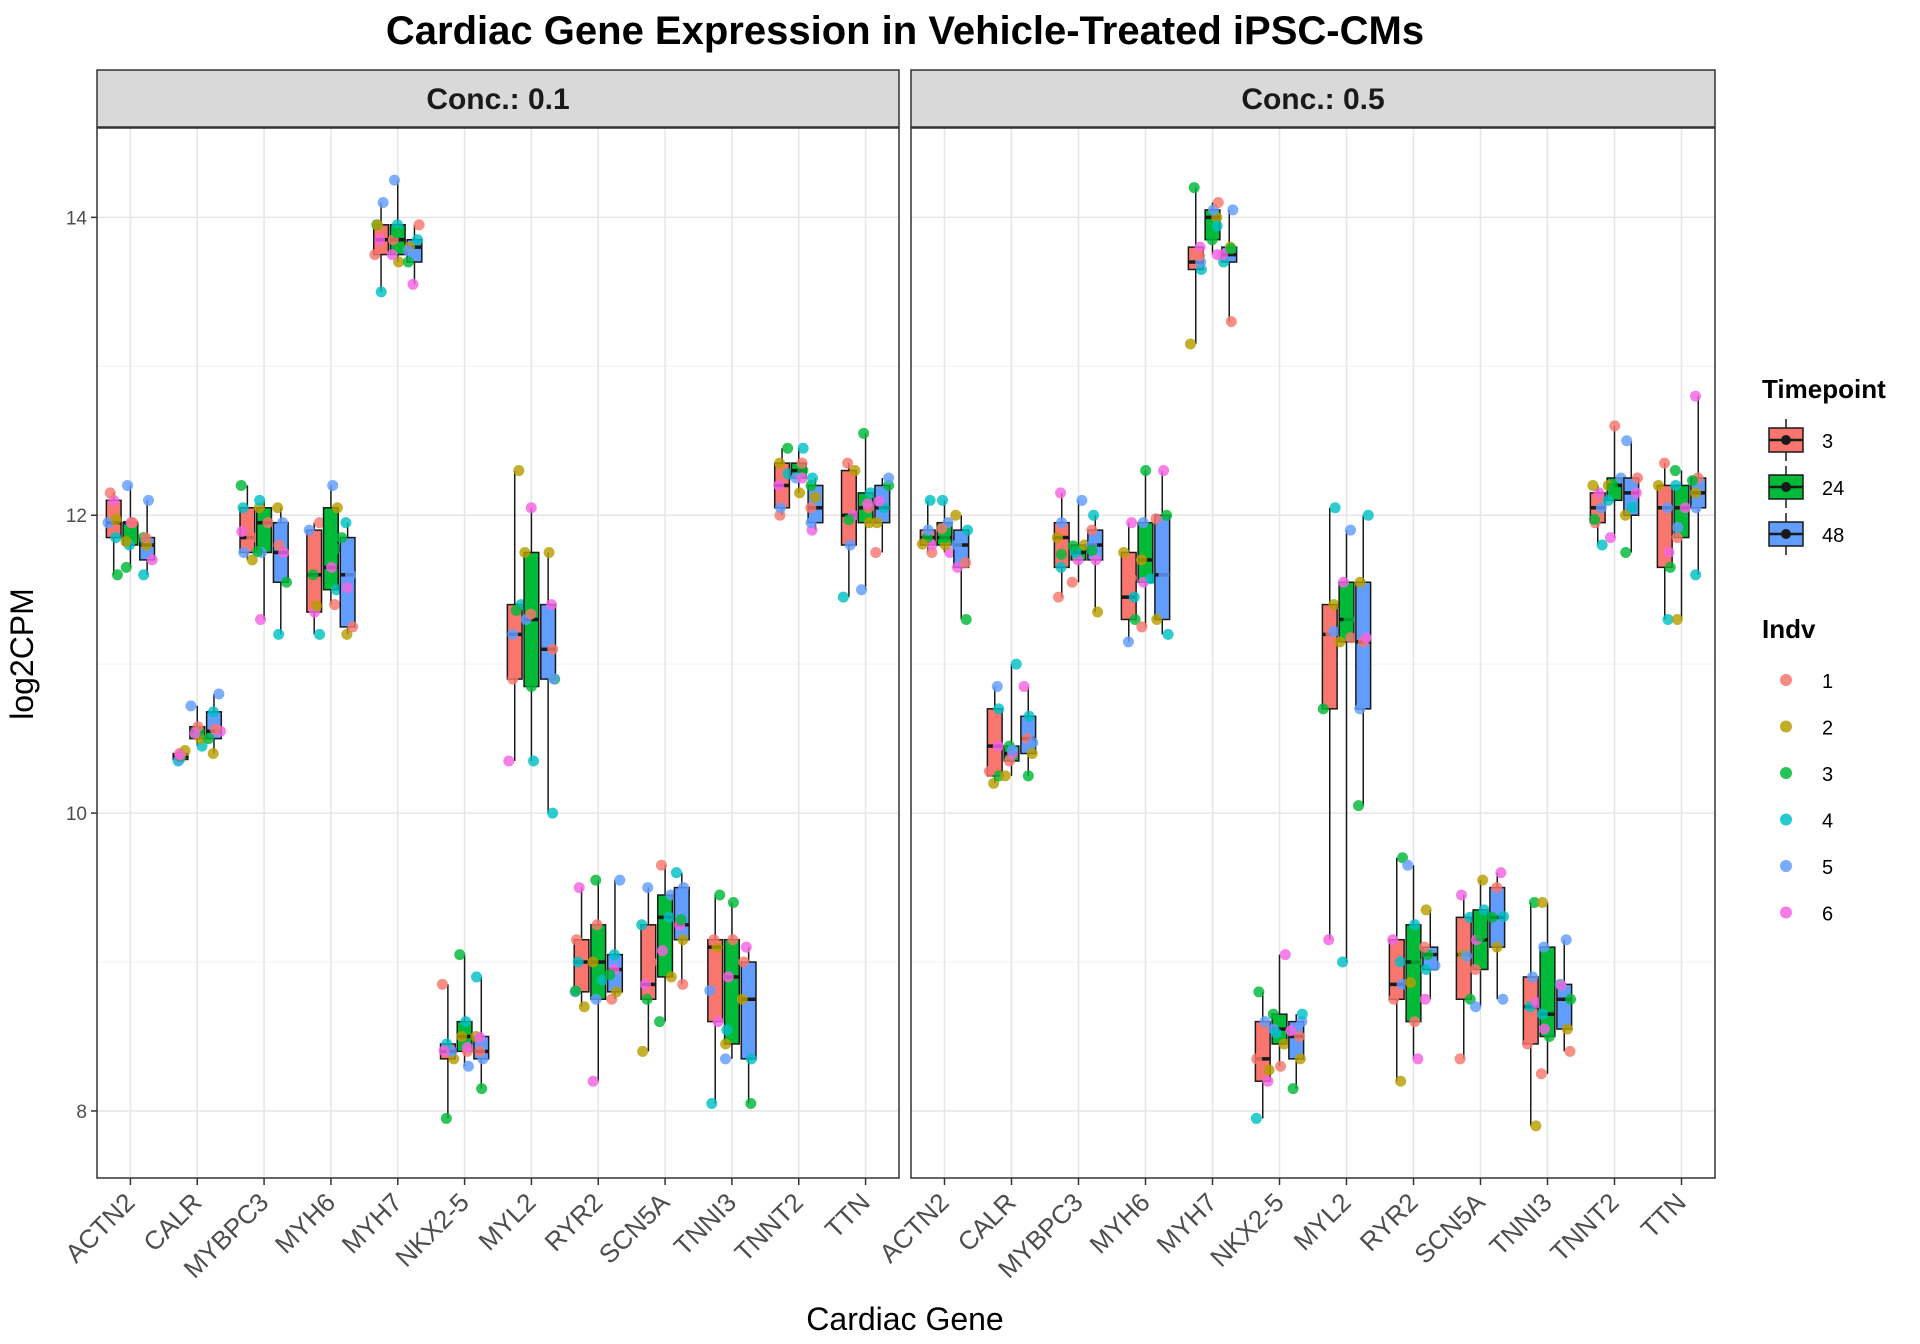 The height and width of the screenshot is (1344, 1920). I want to click on box-MYBPC3-t24, so click(262, 559).